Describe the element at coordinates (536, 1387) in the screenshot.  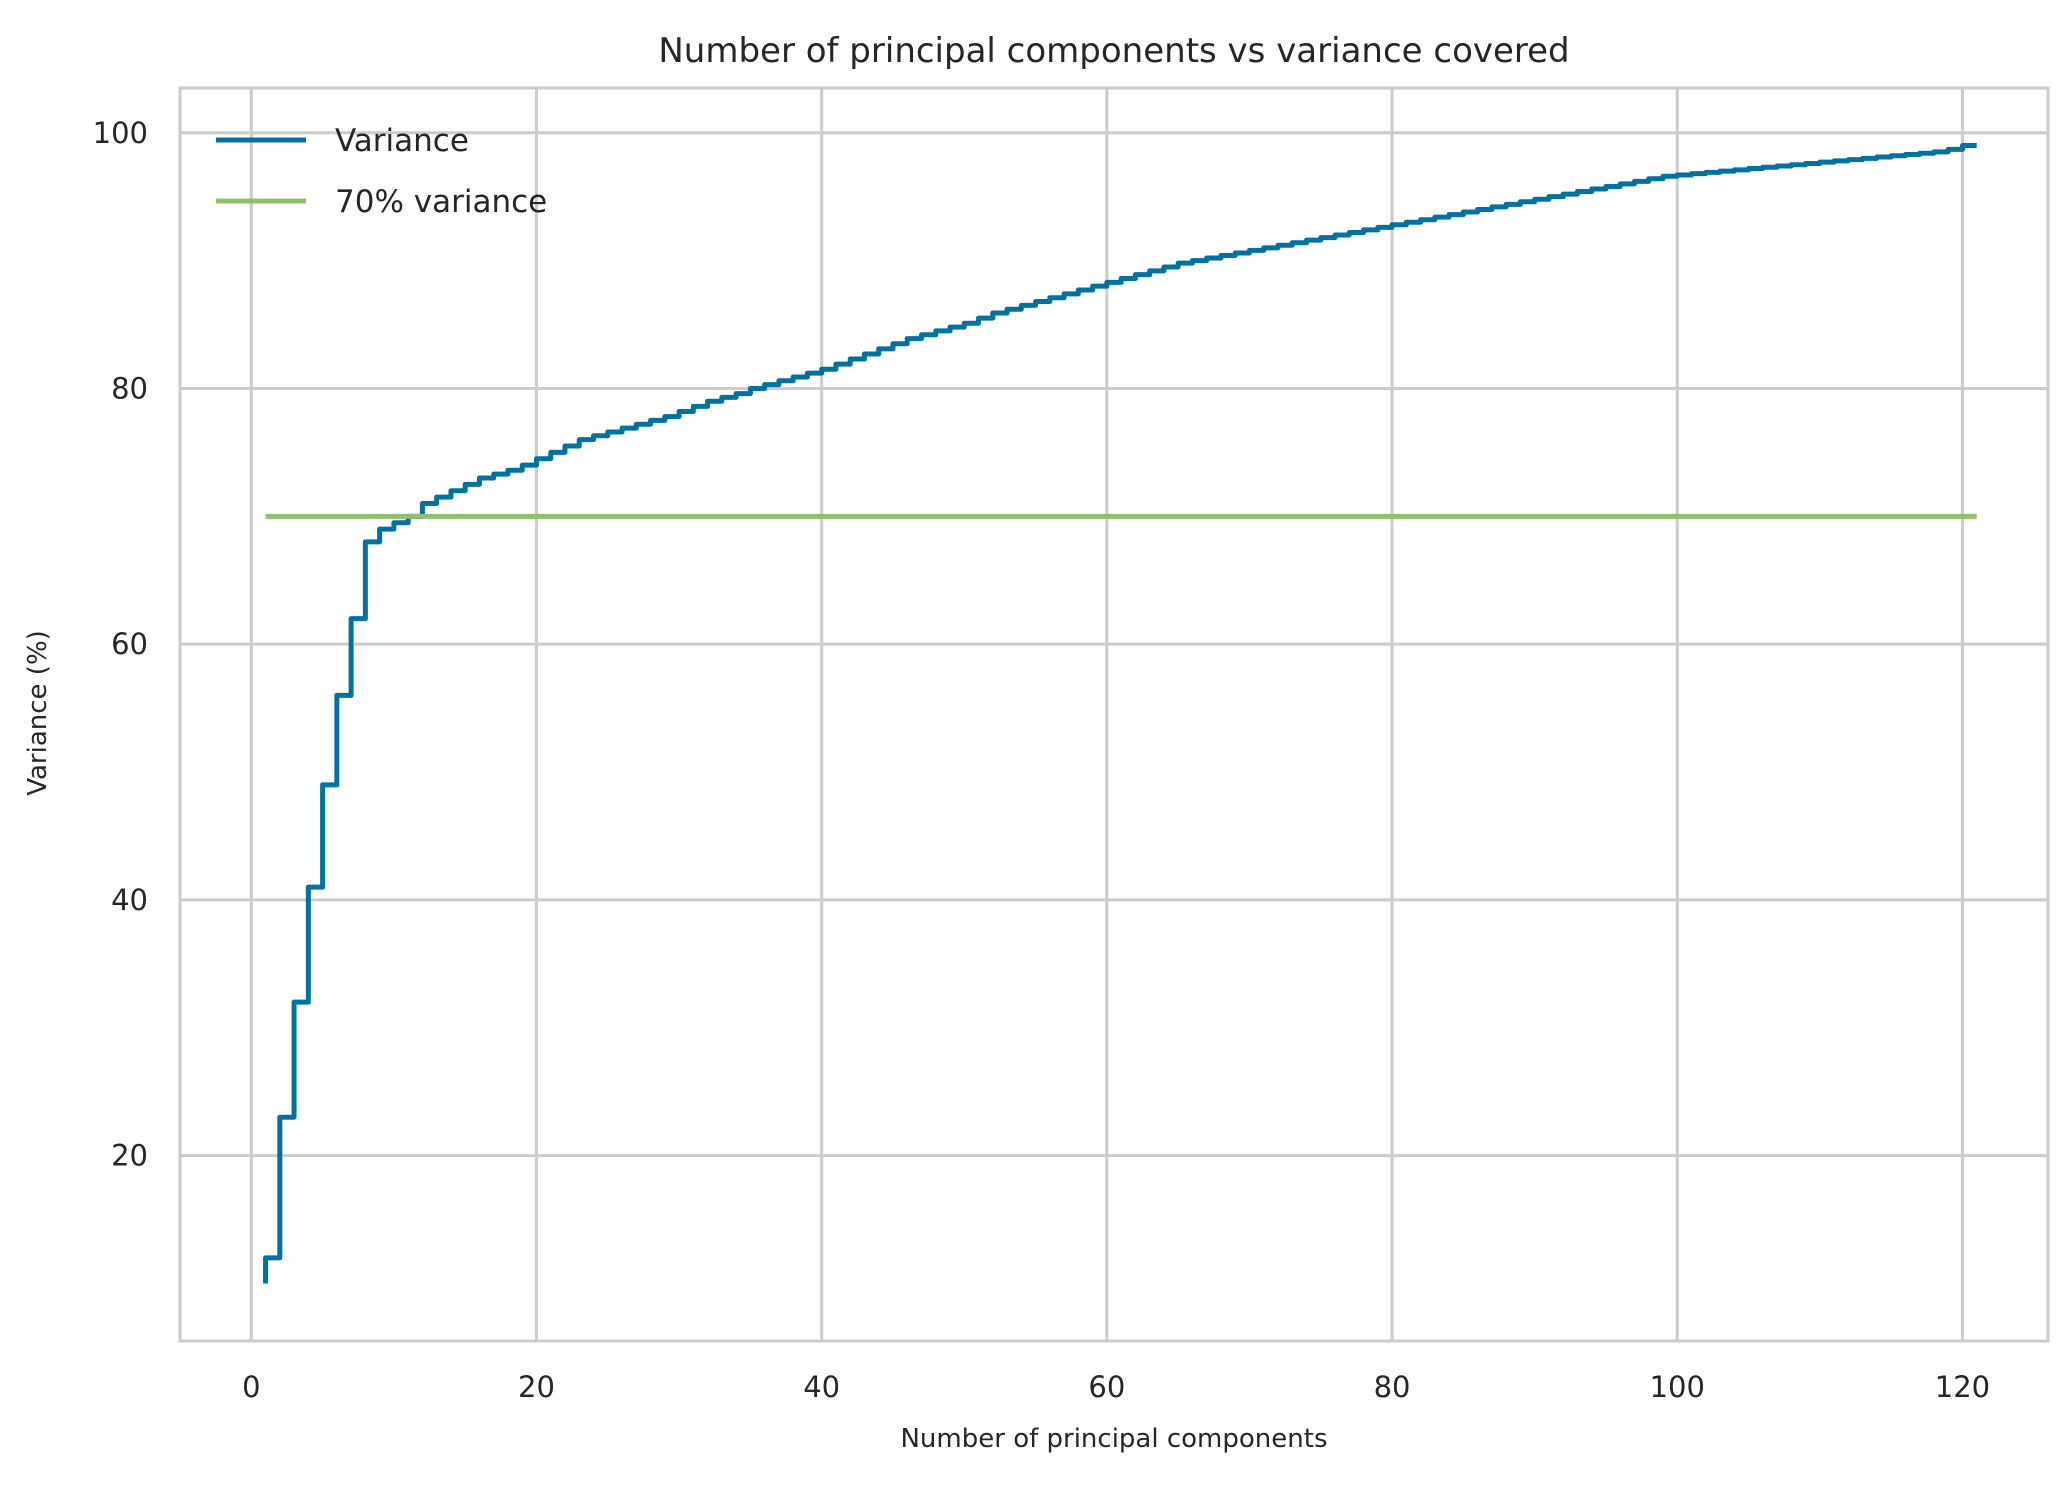
I see `x-tick-label: 20` at that location.